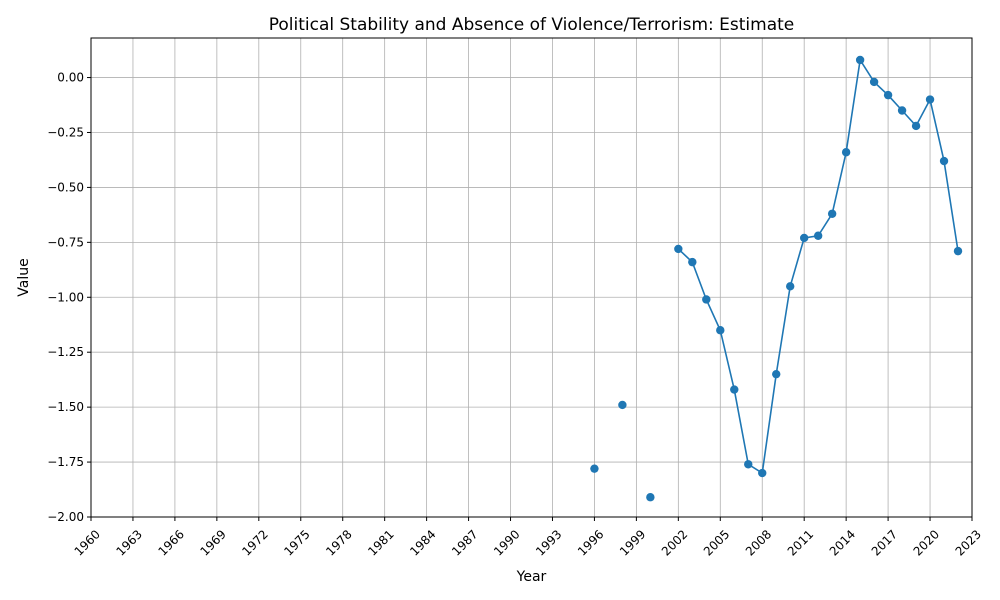 The height and width of the screenshot is (600, 1000). What do you see at coordinates (548, 542) in the screenshot?
I see `x-tick-label: 1993` at bounding box center [548, 542].